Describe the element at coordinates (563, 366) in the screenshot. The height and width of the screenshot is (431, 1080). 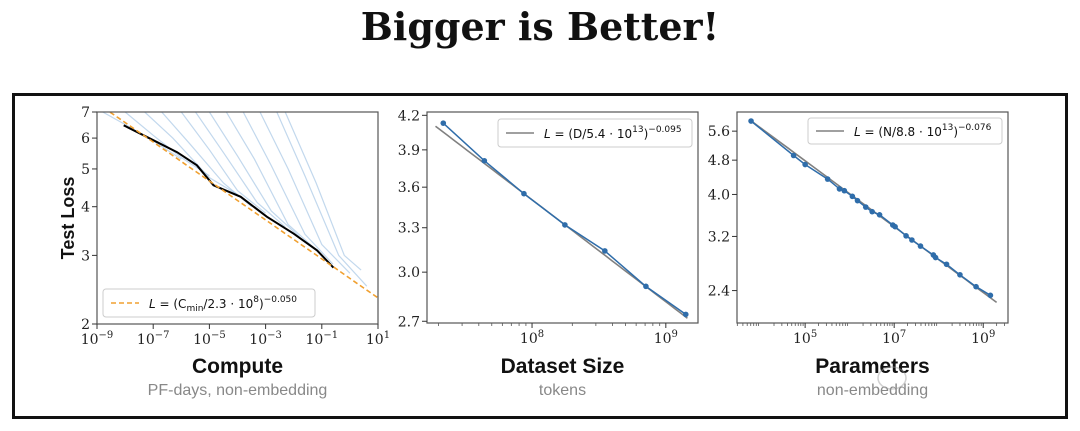
I see `x-axis-title: Dataset Size` at that location.